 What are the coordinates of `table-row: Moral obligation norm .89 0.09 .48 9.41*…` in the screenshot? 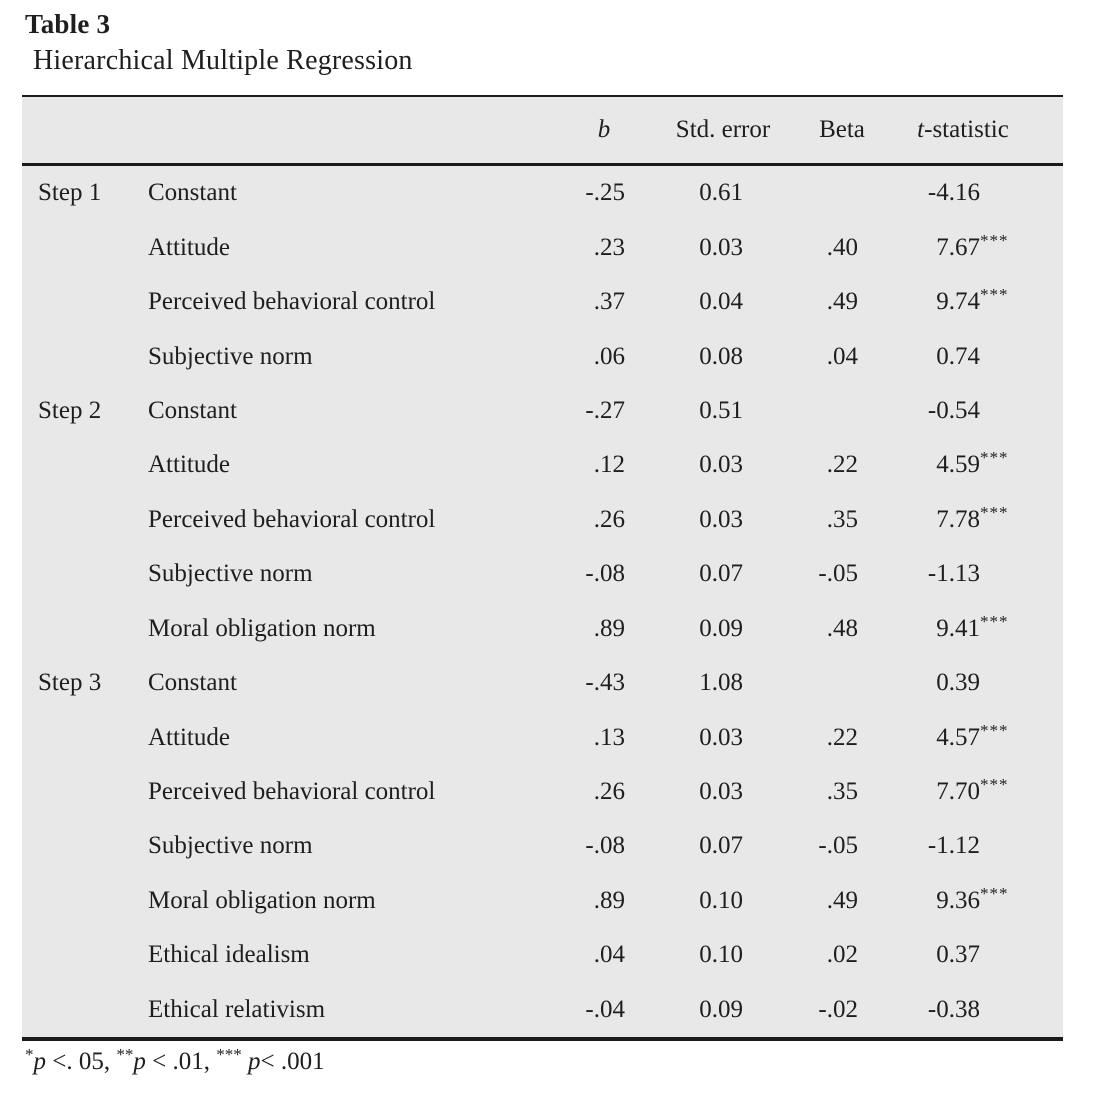 It's located at (542, 629).